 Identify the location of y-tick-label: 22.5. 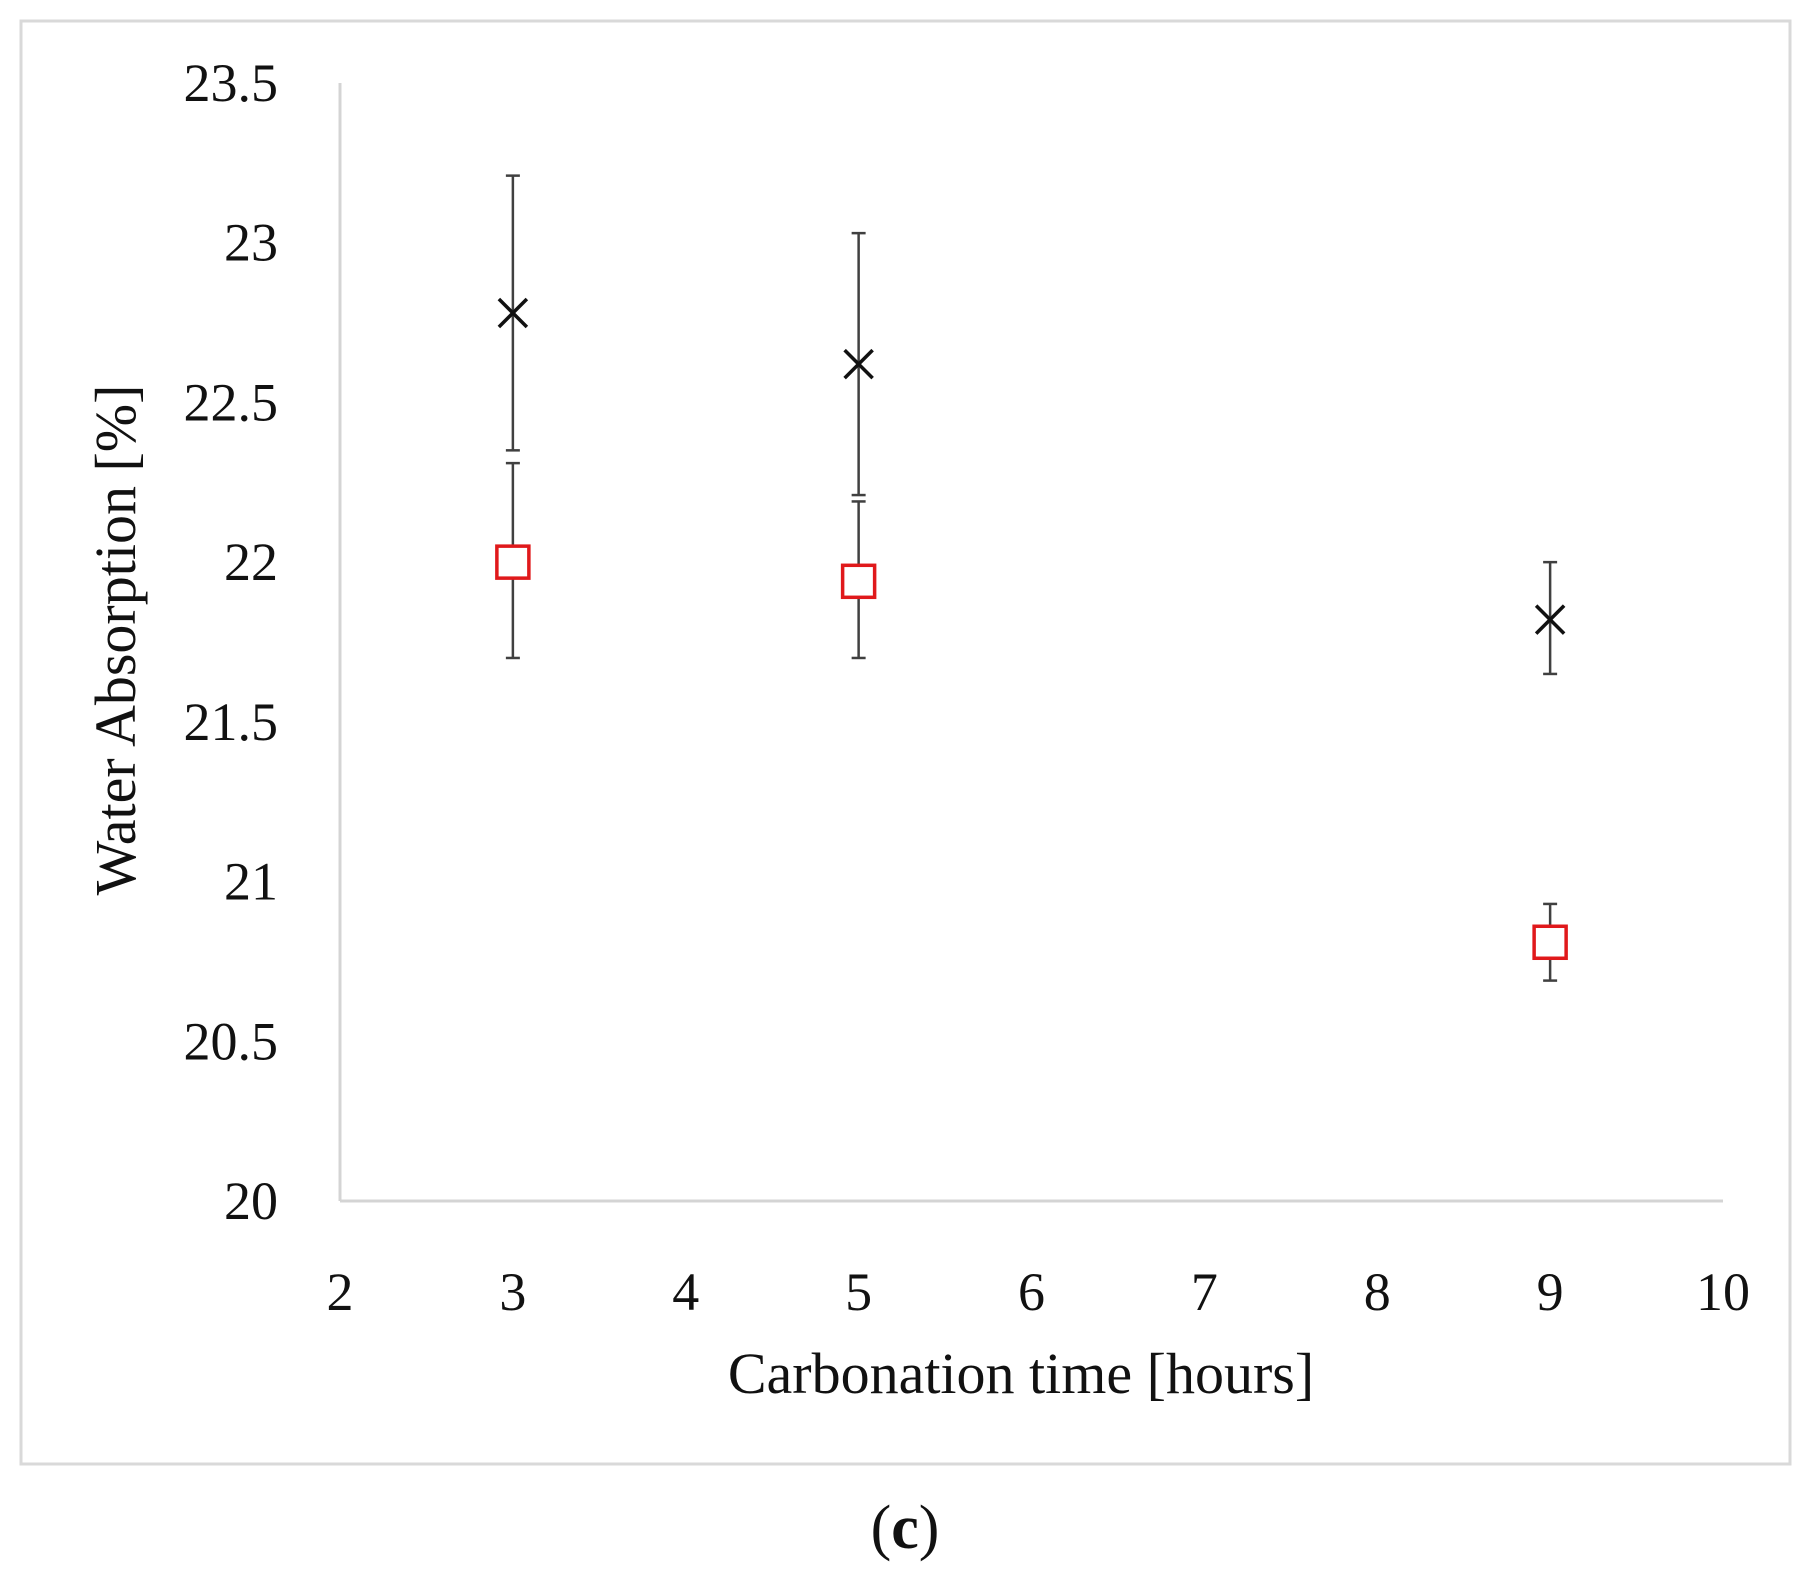
(231, 402).